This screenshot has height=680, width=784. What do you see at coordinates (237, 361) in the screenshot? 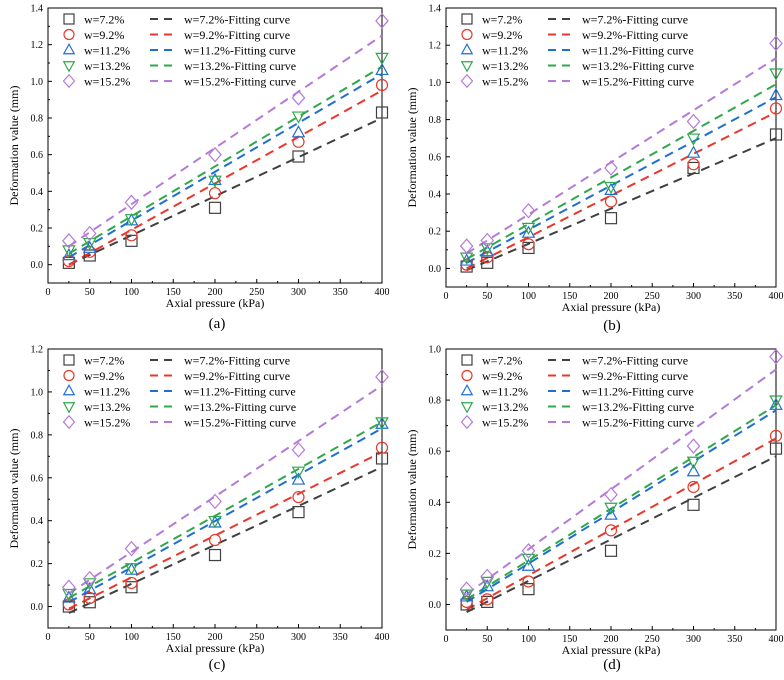
I see `legend-fit-label-1: w=7.2%-Fitting curve` at bounding box center [237, 361].